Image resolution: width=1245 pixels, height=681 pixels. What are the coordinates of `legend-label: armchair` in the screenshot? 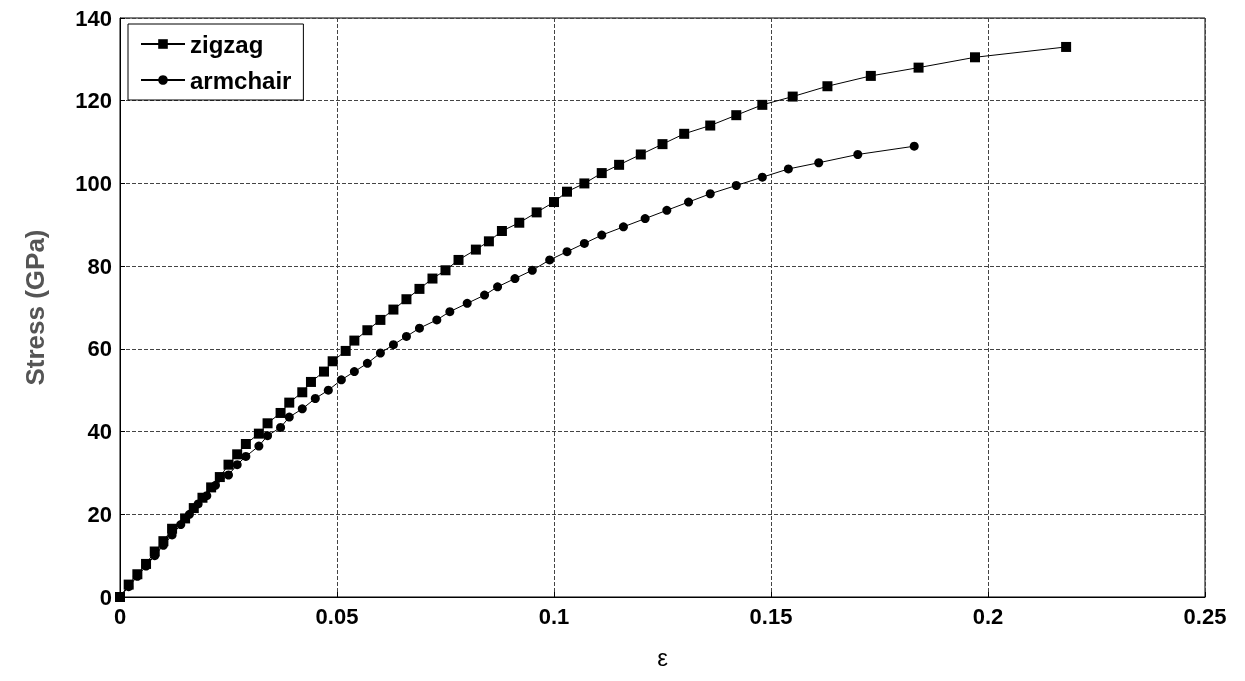 It's located at (241, 80).